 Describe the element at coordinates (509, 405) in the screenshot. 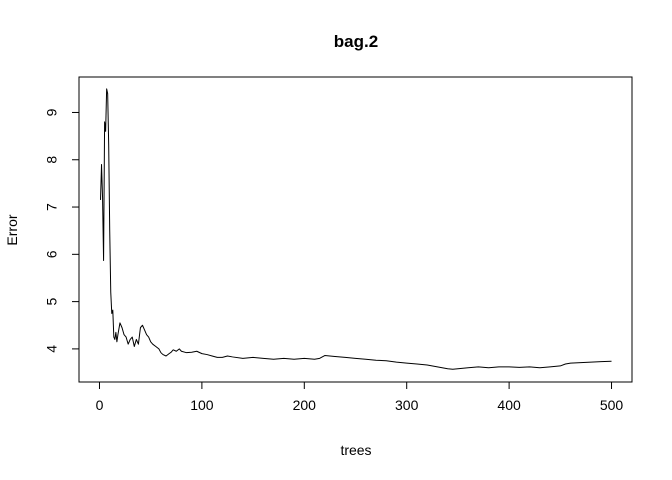

I see `x-tick-label: 400` at that location.